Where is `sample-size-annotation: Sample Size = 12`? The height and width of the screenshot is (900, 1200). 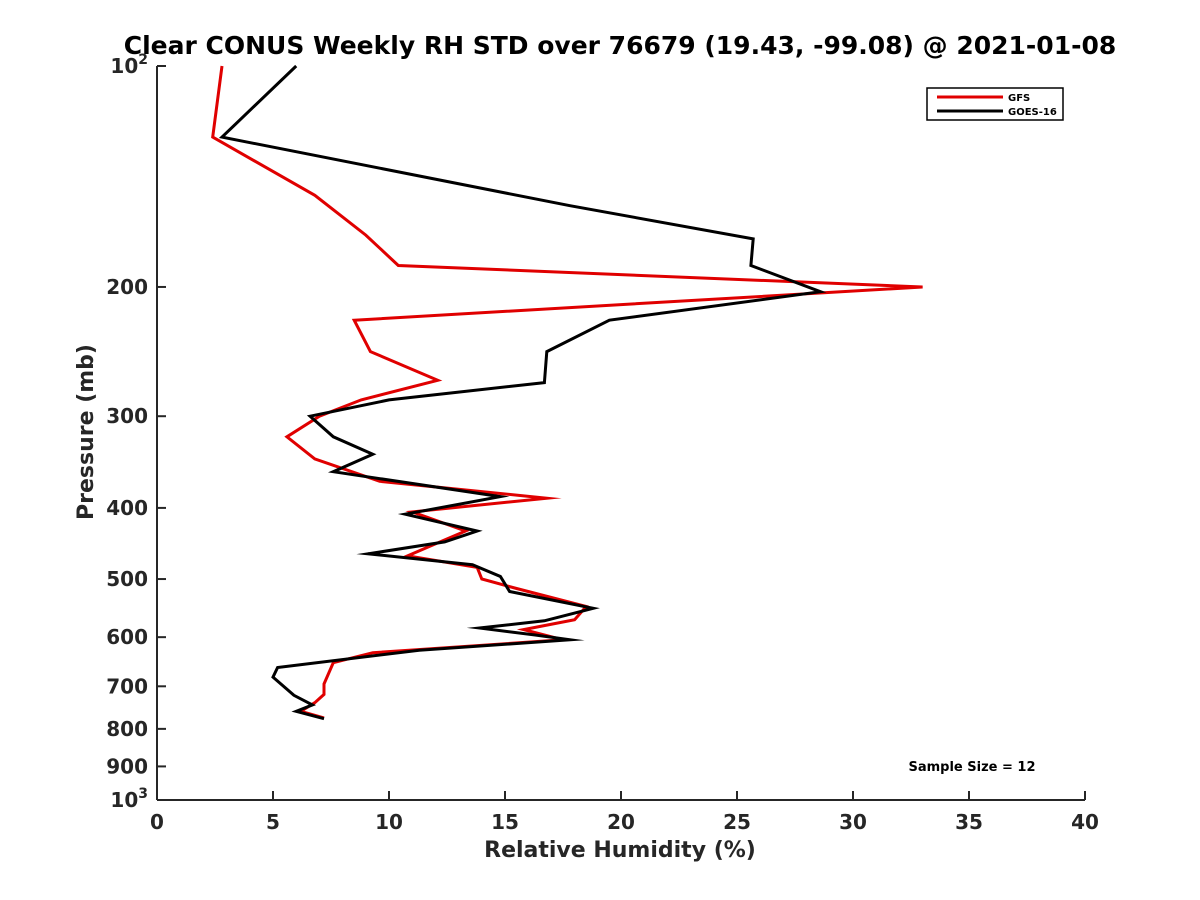 sample-size-annotation: Sample Size = 12 is located at coordinates (971, 767).